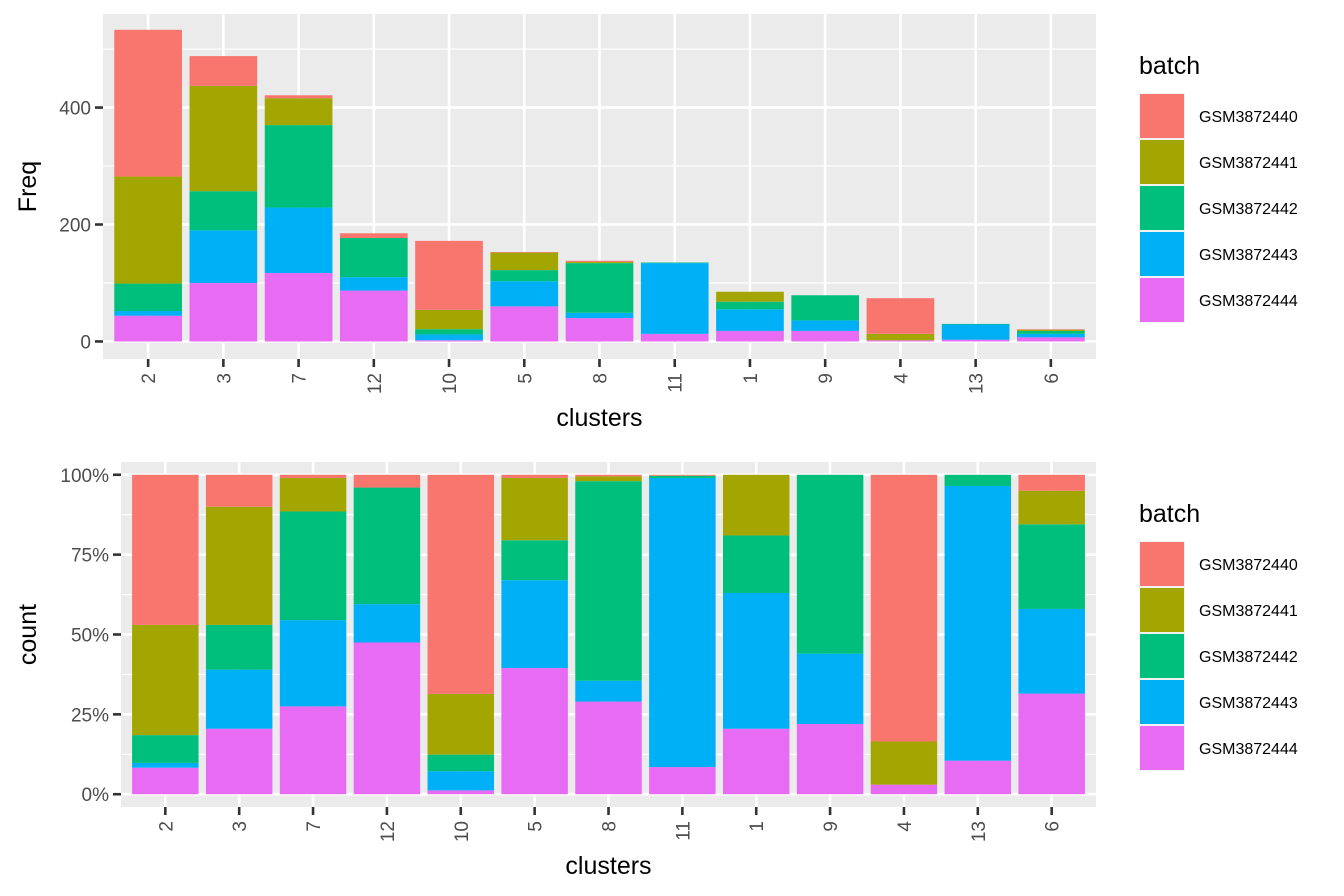  Describe the element at coordinates (148, 328) in the screenshot. I see `bar-2-GSM3872444` at that location.